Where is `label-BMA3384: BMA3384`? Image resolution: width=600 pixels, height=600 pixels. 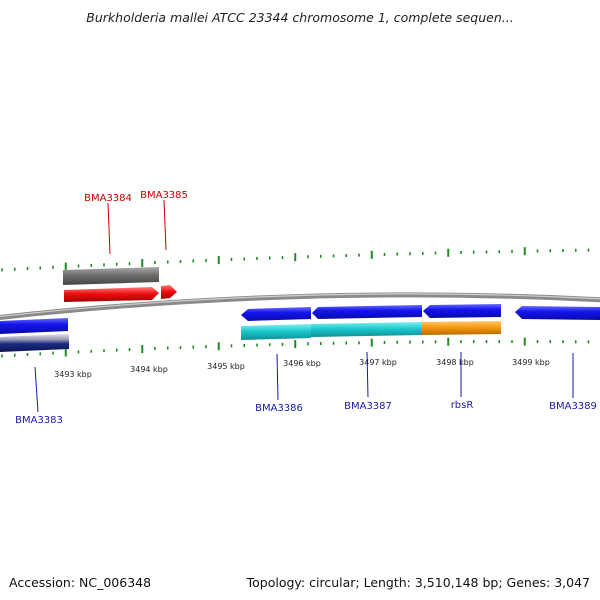 label-BMA3384: BMA3384 is located at coordinates (108, 198).